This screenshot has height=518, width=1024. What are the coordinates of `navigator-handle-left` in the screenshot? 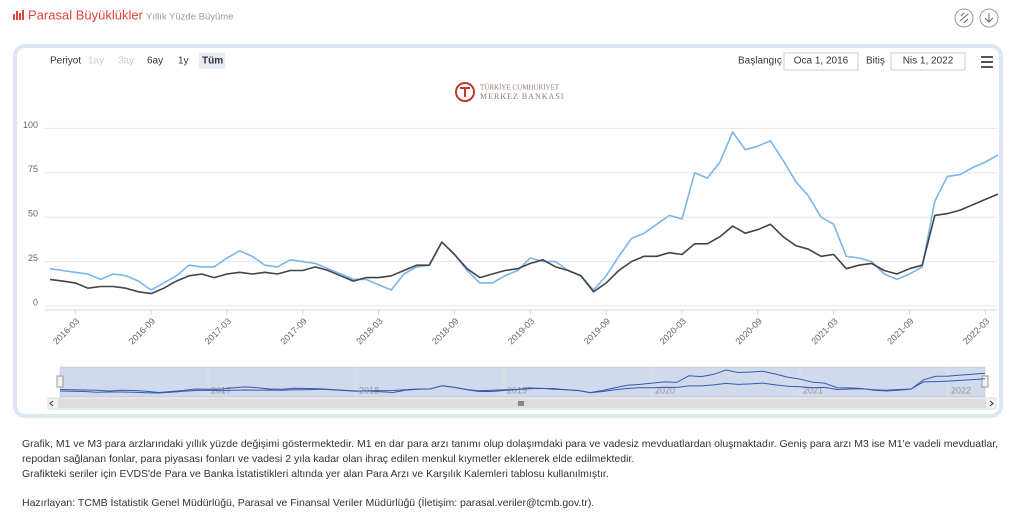 It's located at (60, 381).